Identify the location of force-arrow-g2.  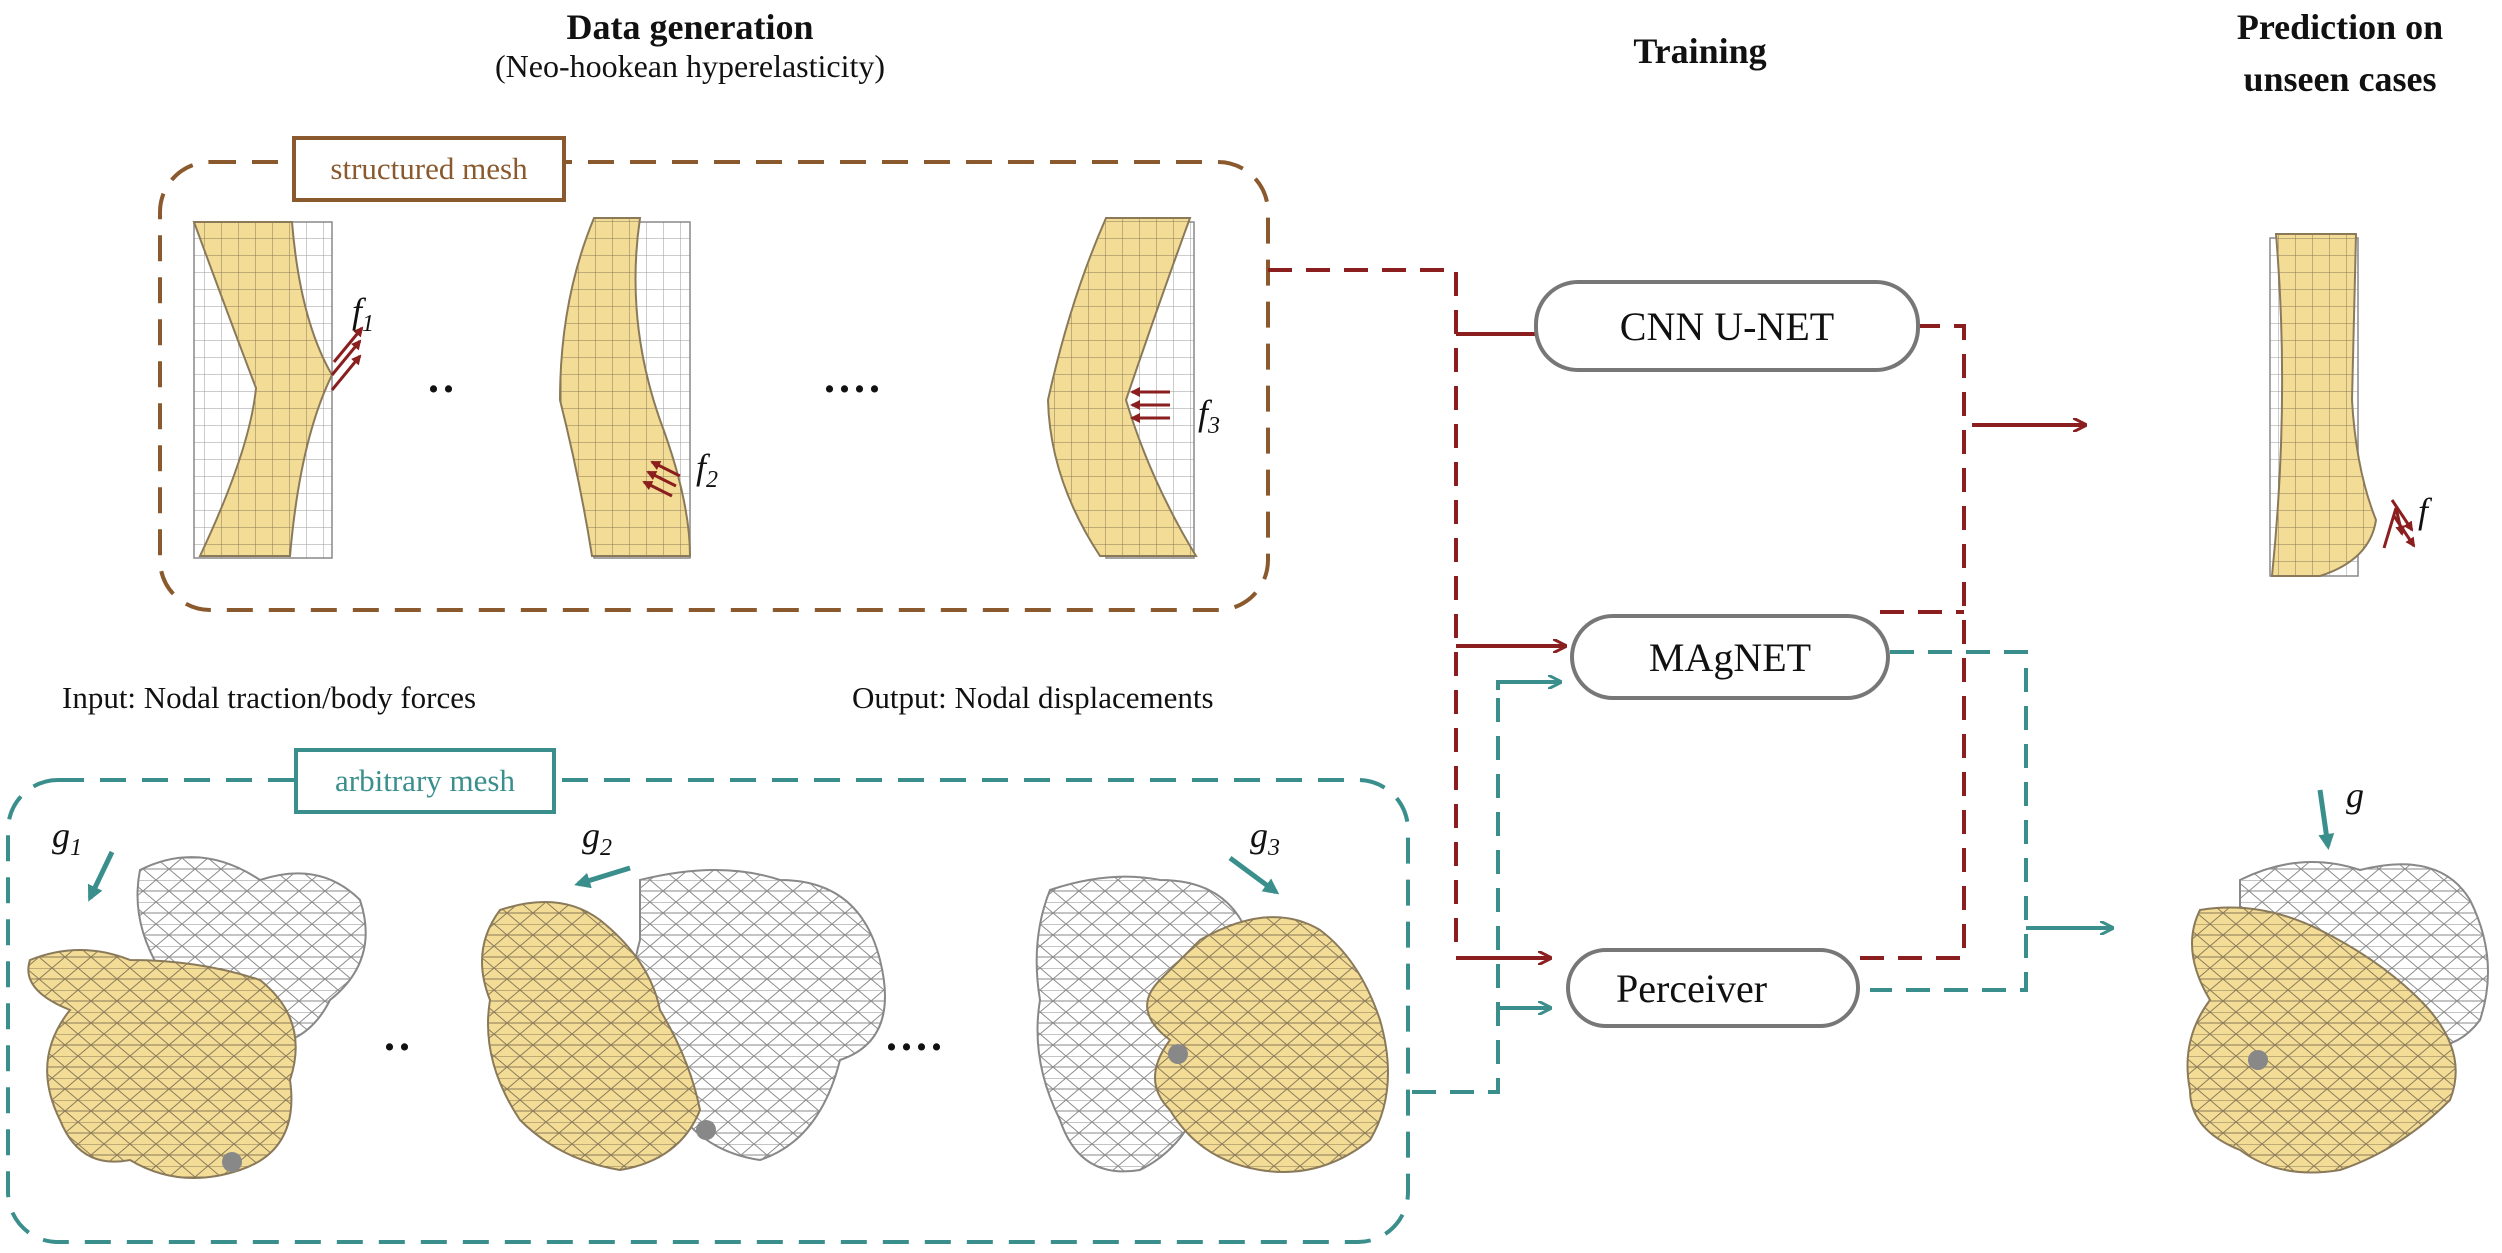
(602, 877).